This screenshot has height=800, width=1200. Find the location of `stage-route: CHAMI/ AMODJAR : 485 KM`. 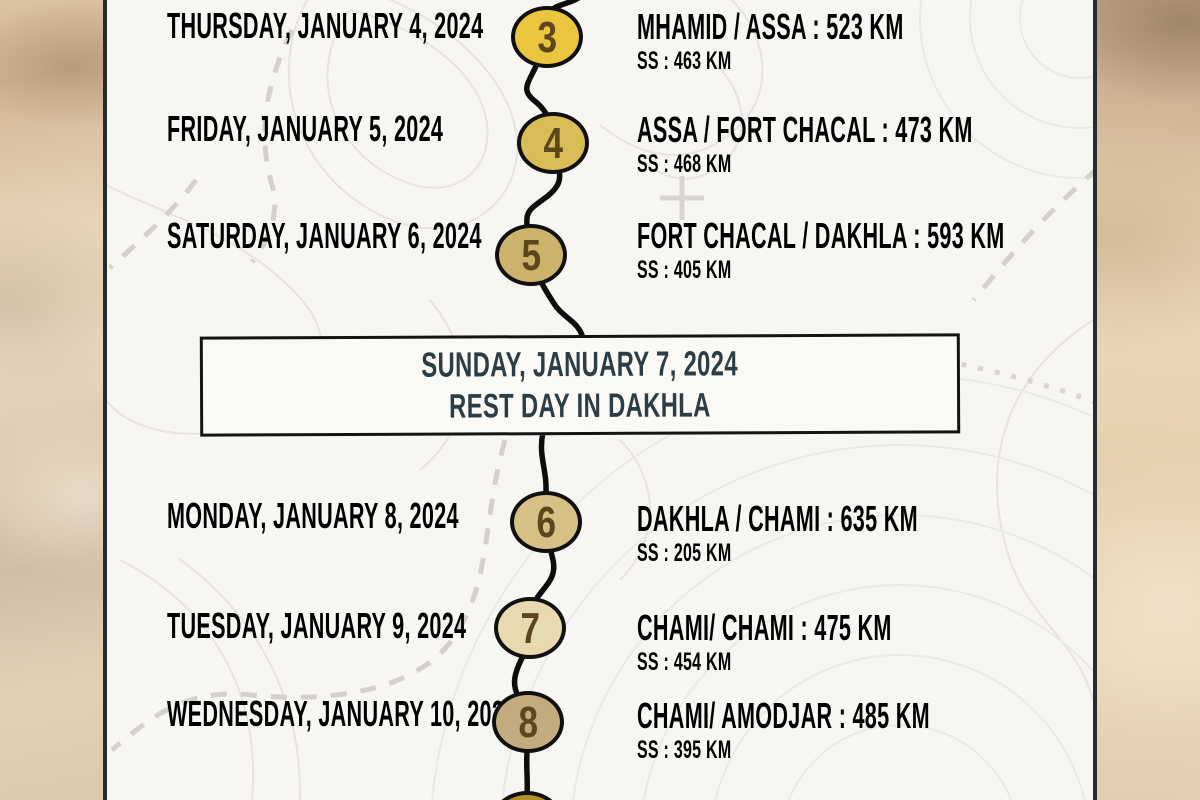

stage-route: CHAMI/ AMODJAR : 485 KM is located at coordinates (783, 715).